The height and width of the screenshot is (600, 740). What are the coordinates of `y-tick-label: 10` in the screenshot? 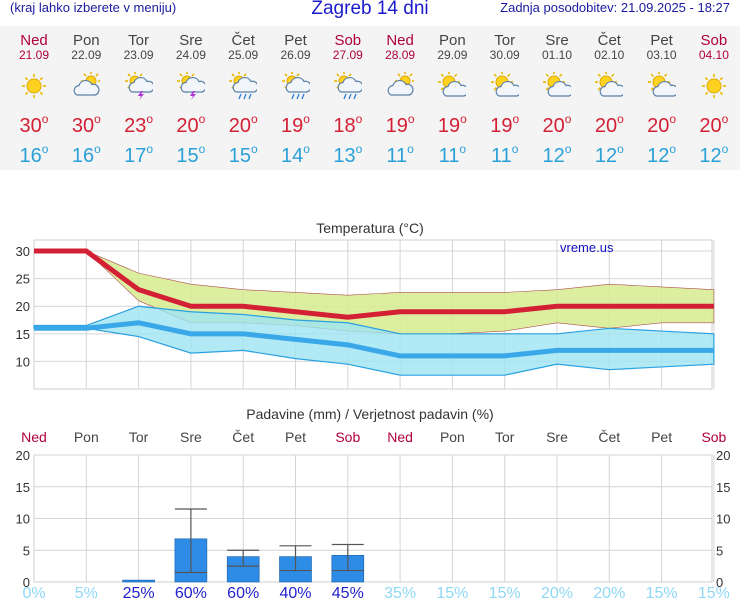 It's located at (23, 361).